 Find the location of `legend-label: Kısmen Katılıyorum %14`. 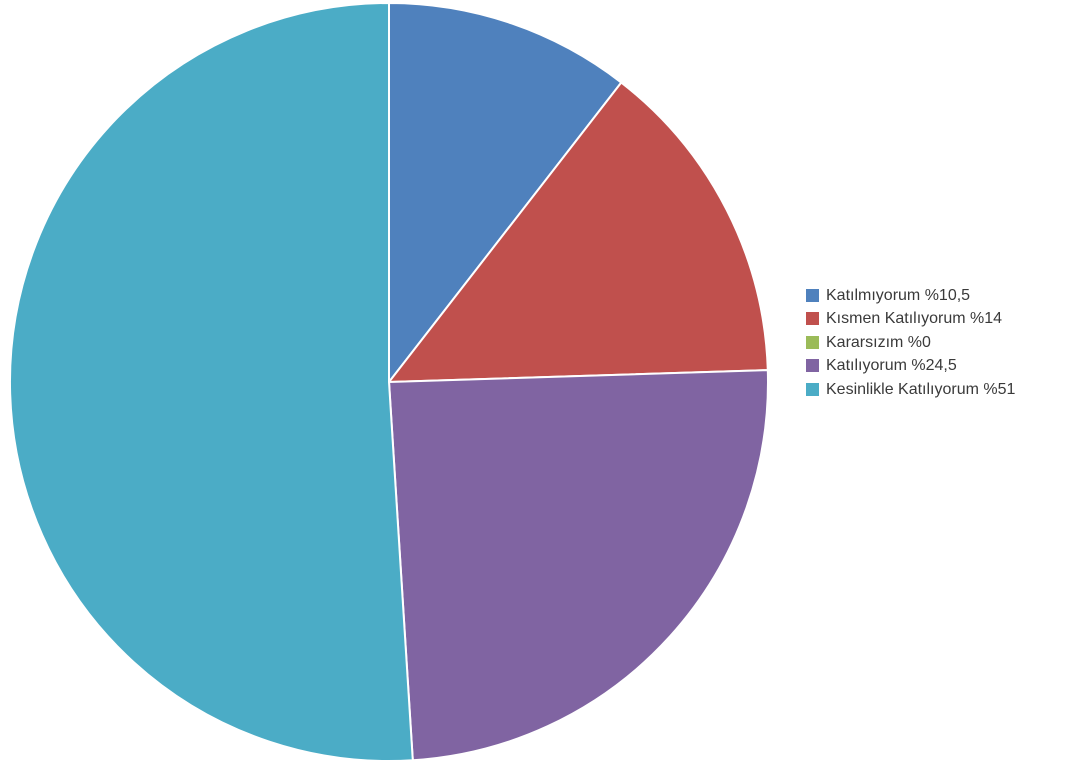

legend-label: Kısmen Katılıyorum %14 is located at coordinates (914, 319).